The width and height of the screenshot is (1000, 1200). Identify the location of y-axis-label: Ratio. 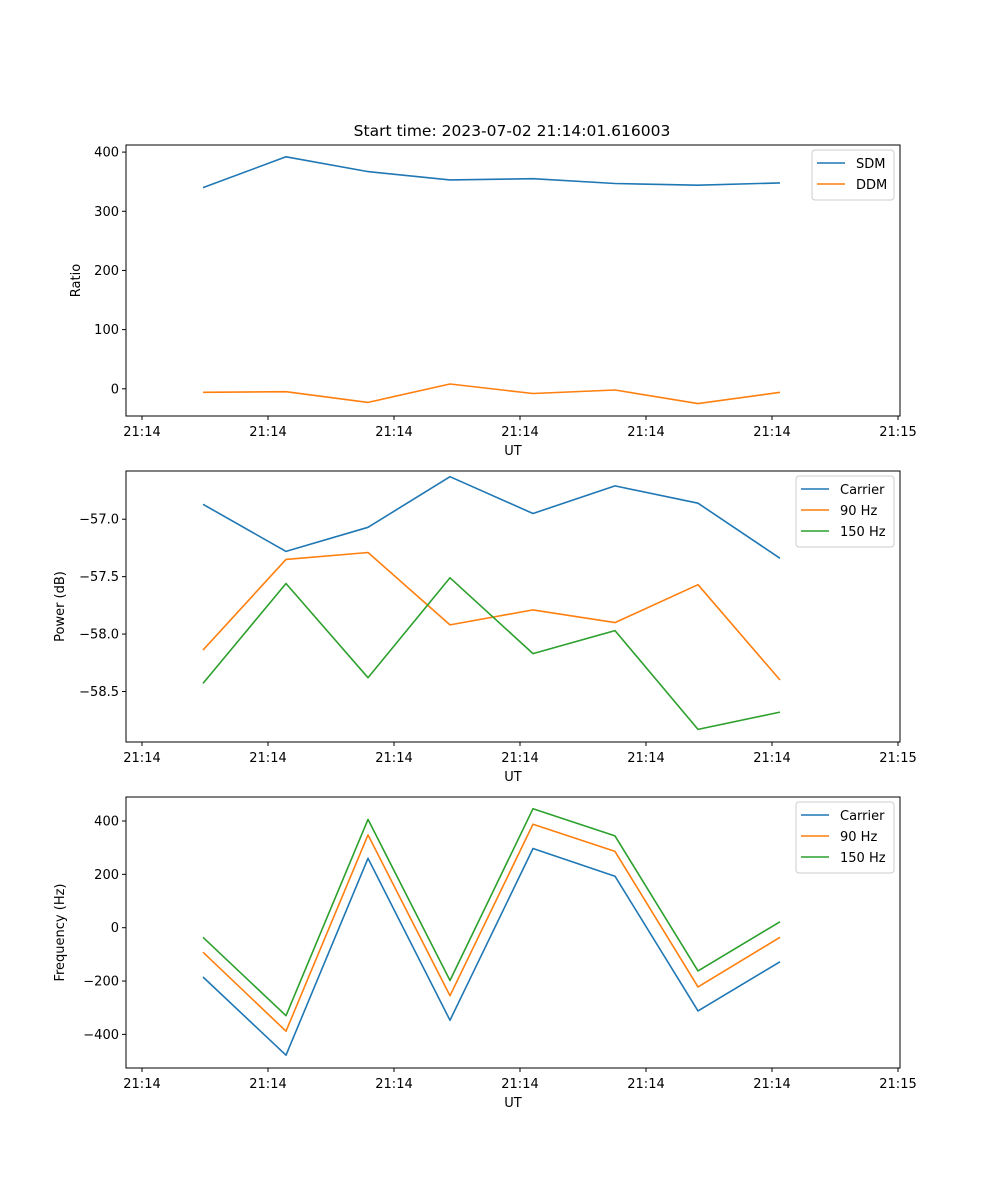
(76, 280).